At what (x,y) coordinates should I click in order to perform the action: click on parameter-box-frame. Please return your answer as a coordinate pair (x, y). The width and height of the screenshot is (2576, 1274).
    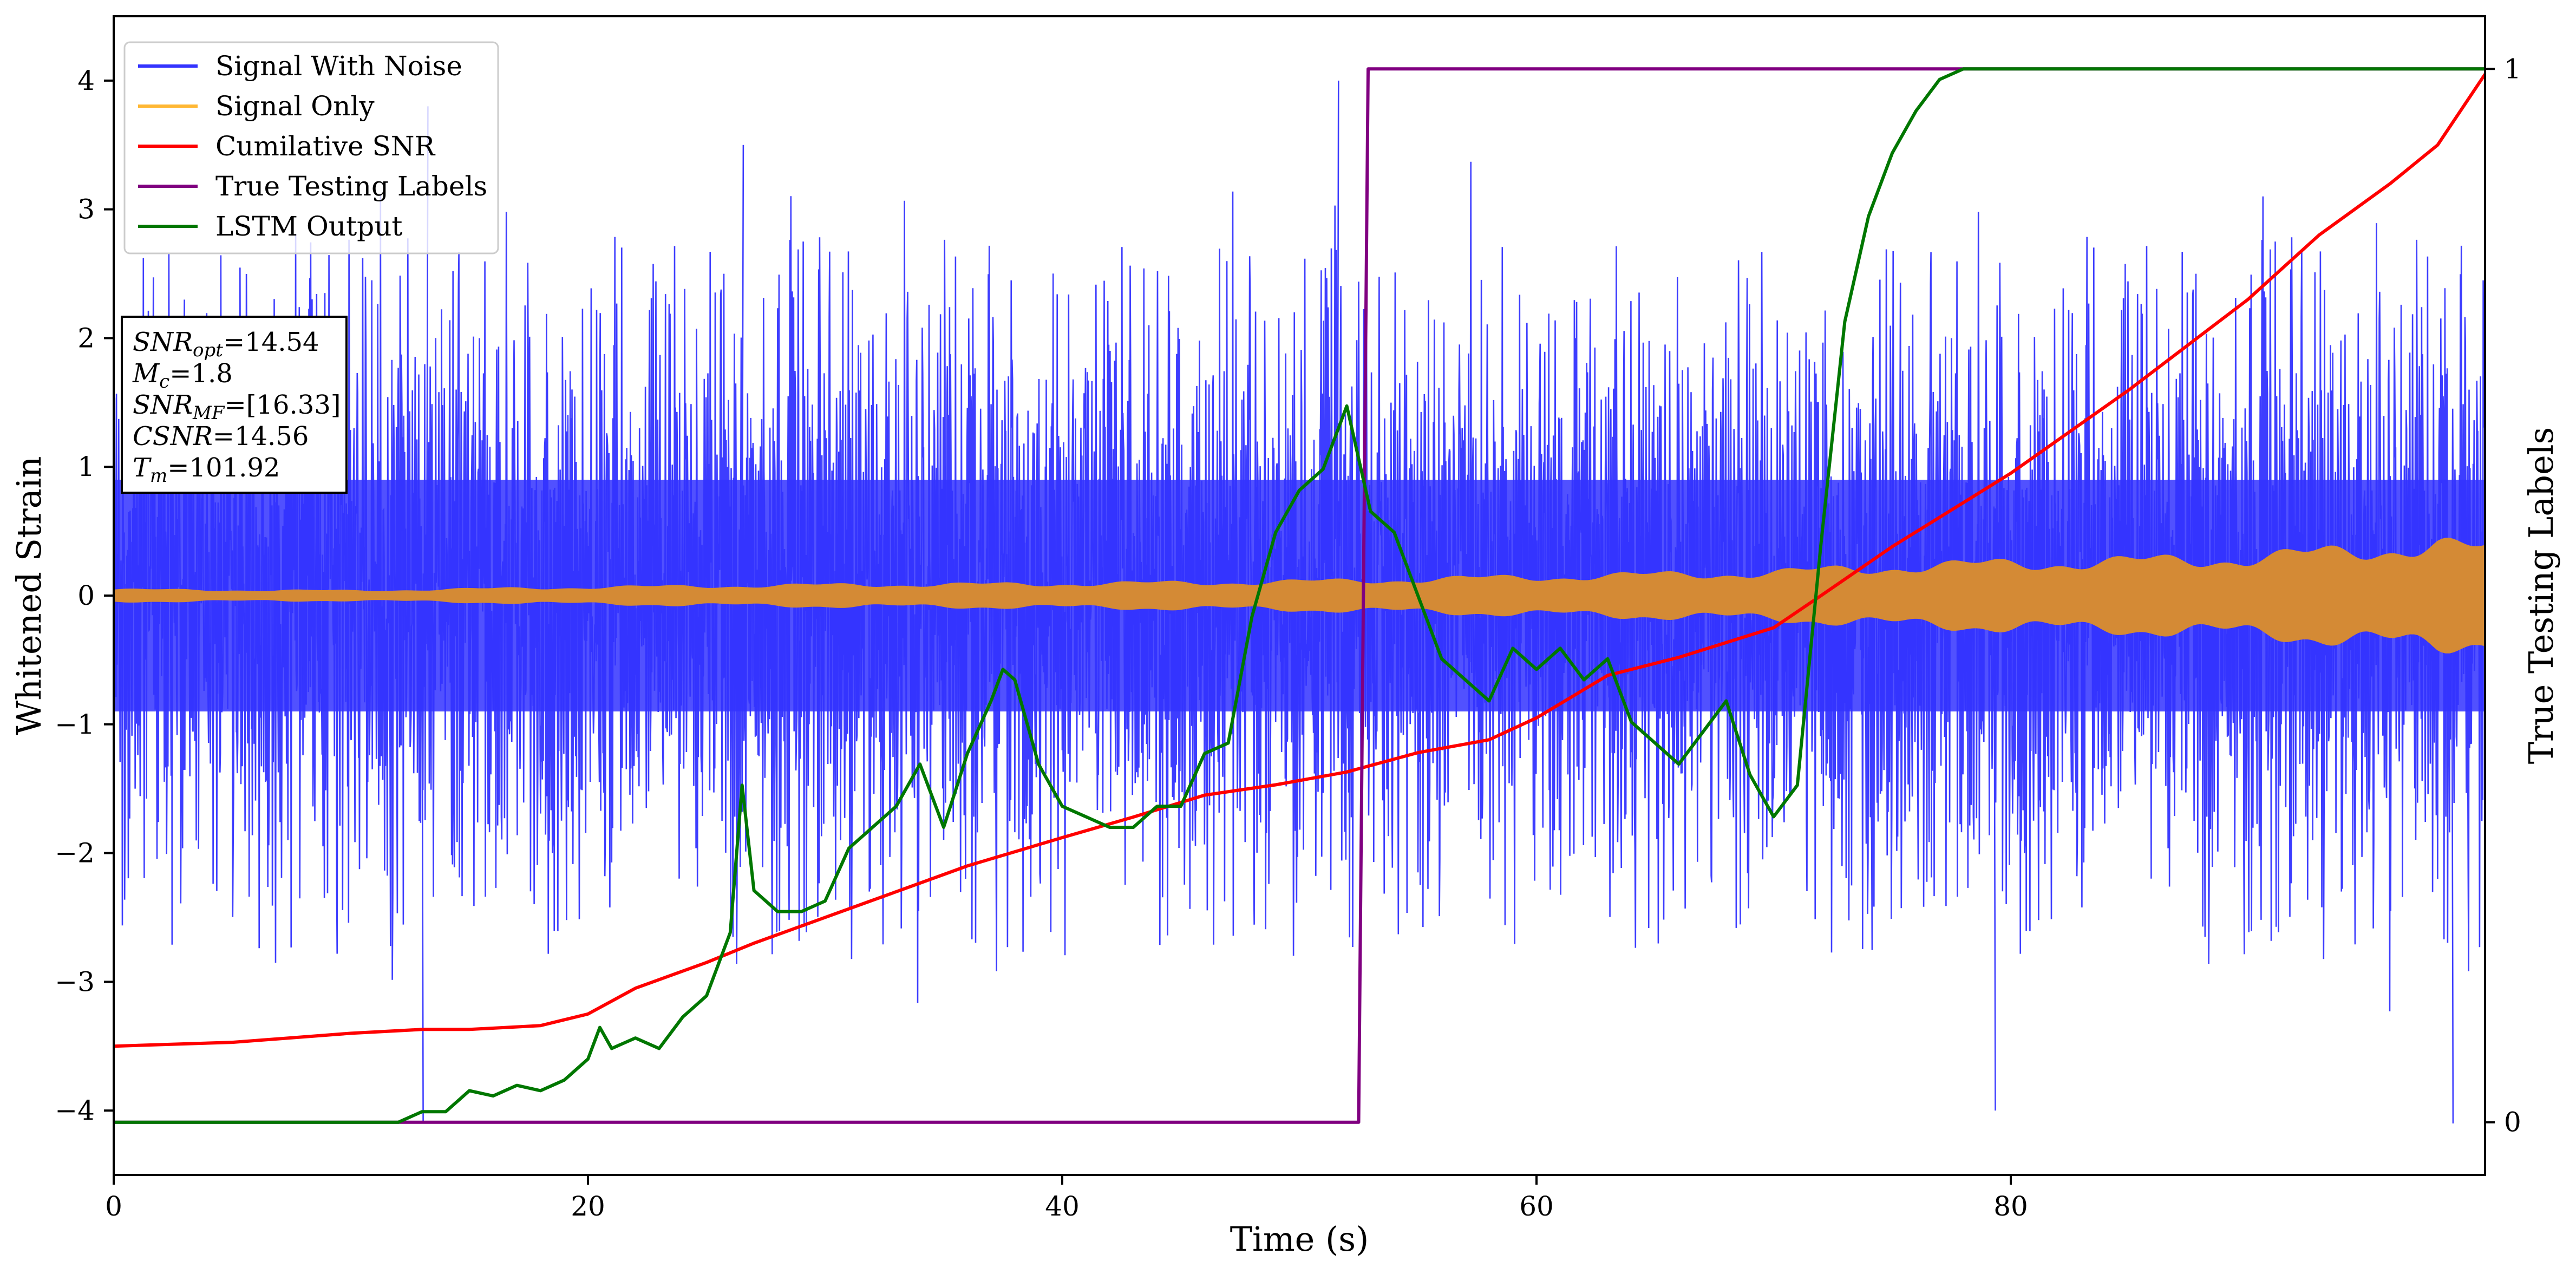
    Looking at the image, I should click on (235, 405).